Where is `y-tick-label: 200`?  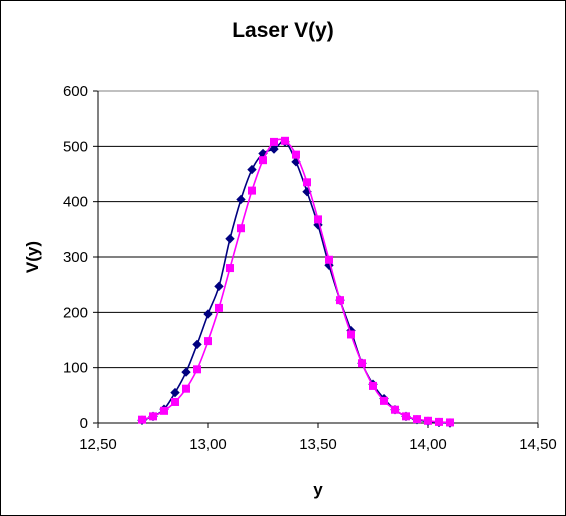
y-tick-label: 200 is located at coordinates (75, 312).